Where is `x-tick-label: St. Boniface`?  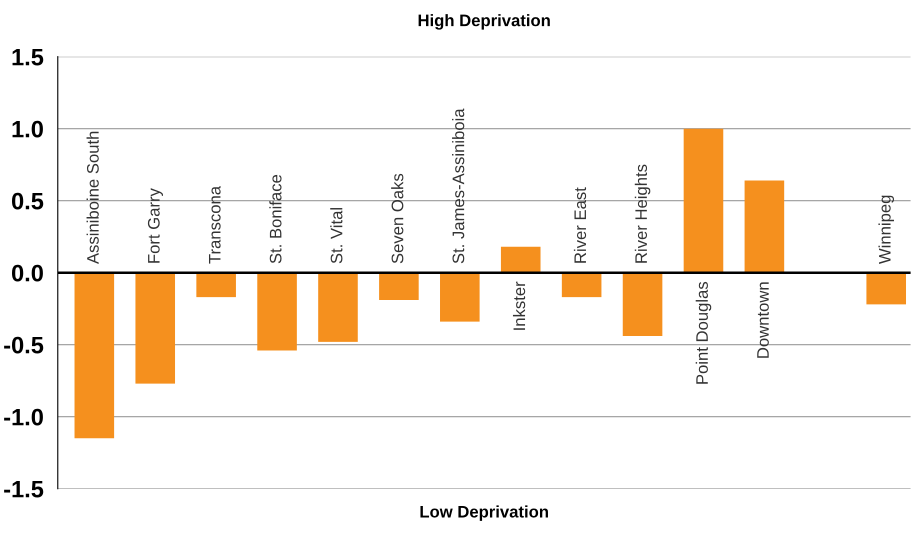 x-tick-label: St. Boniface is located at coordinates (275, 219).